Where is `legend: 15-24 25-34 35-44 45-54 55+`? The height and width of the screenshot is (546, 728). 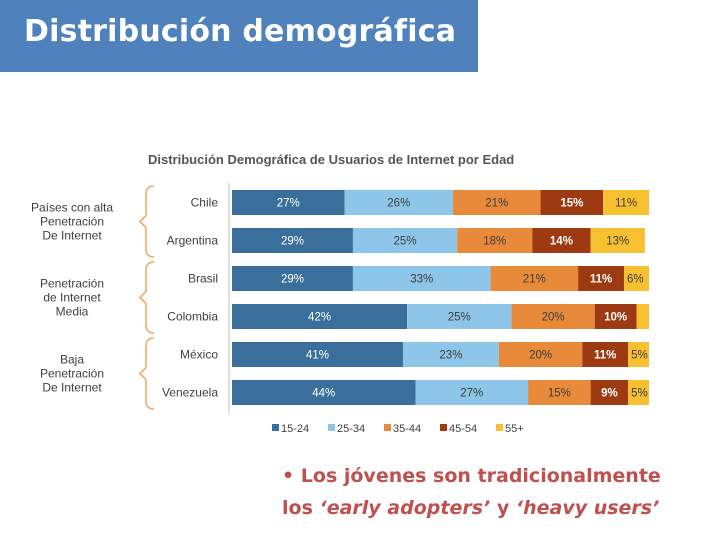 legend: 15-24 25-34 35-44 45-54 55+ is located at coordinates (398, 429).